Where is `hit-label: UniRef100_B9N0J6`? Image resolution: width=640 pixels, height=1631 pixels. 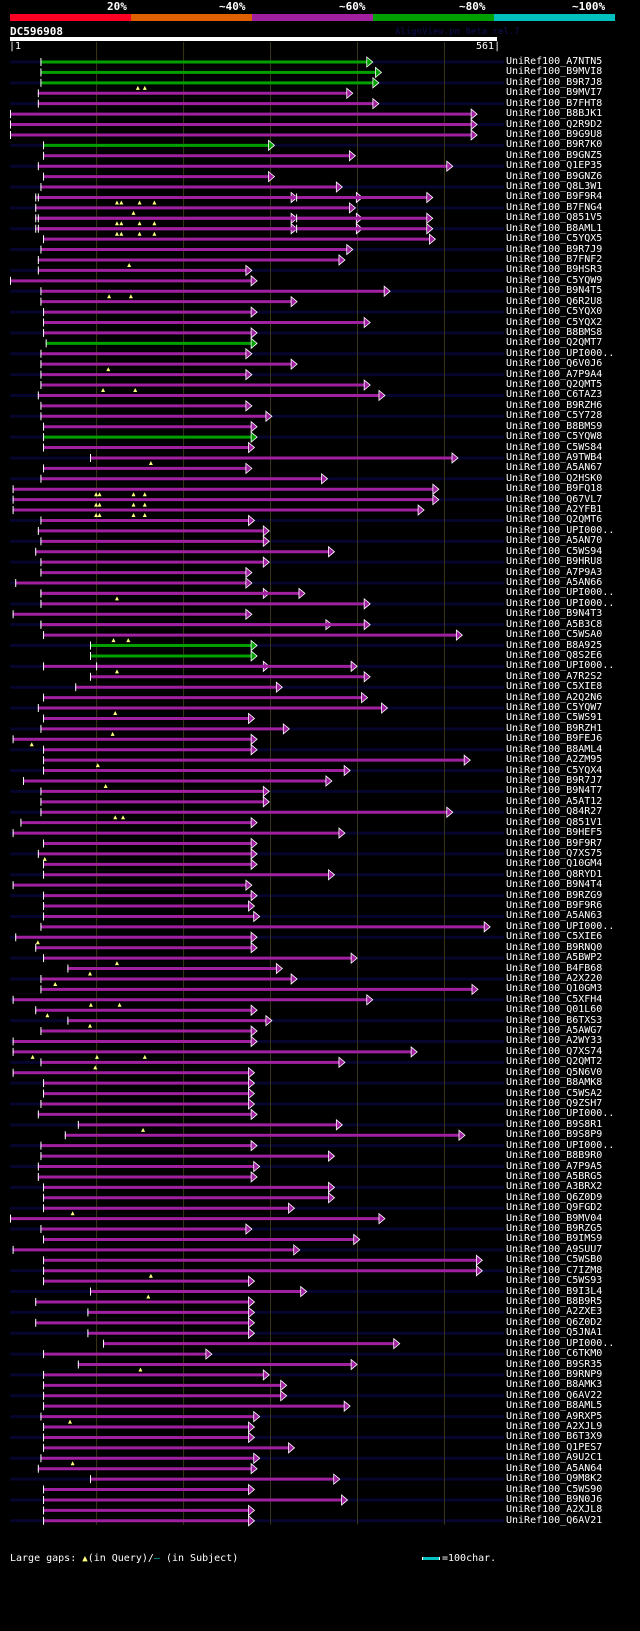 hit-label: UniRef100_B9N0J6 is located at coordinates (554, 1499).